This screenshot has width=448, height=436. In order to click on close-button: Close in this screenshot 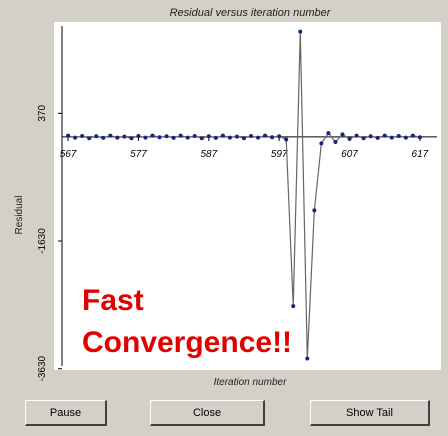, I will do `click(207, 413)`.